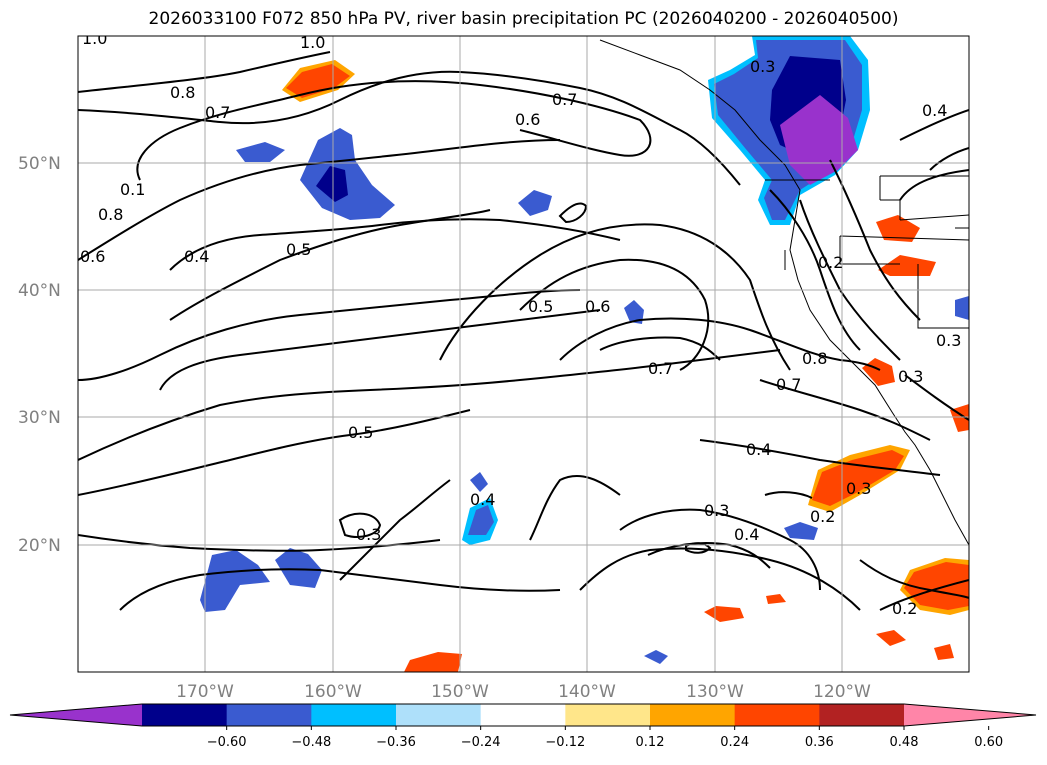 This screenshot has height=765, width=1047. I want to click on lon-label: 140°W, so click(587, 692).